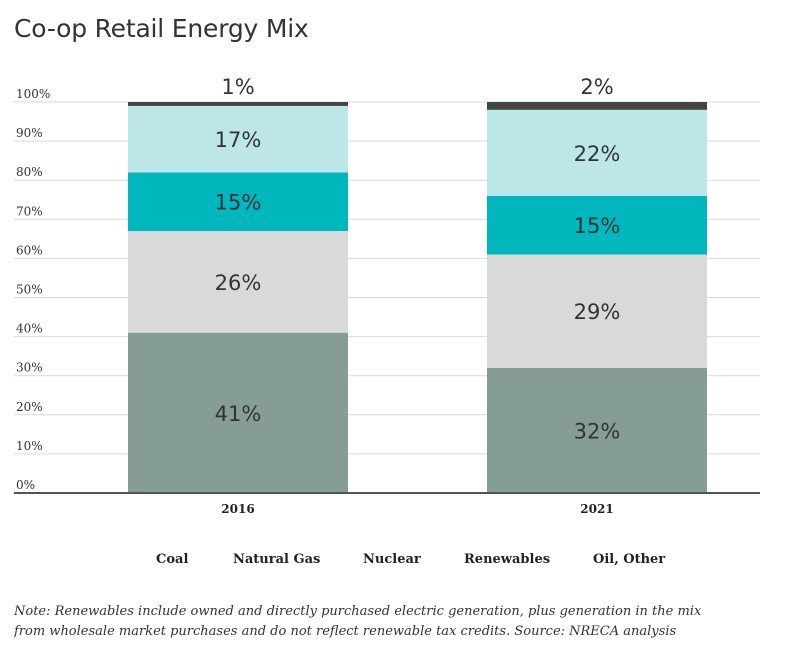 The image size is (790, 658). I want to click on y-tick-label: 10%, so click(29, 446).